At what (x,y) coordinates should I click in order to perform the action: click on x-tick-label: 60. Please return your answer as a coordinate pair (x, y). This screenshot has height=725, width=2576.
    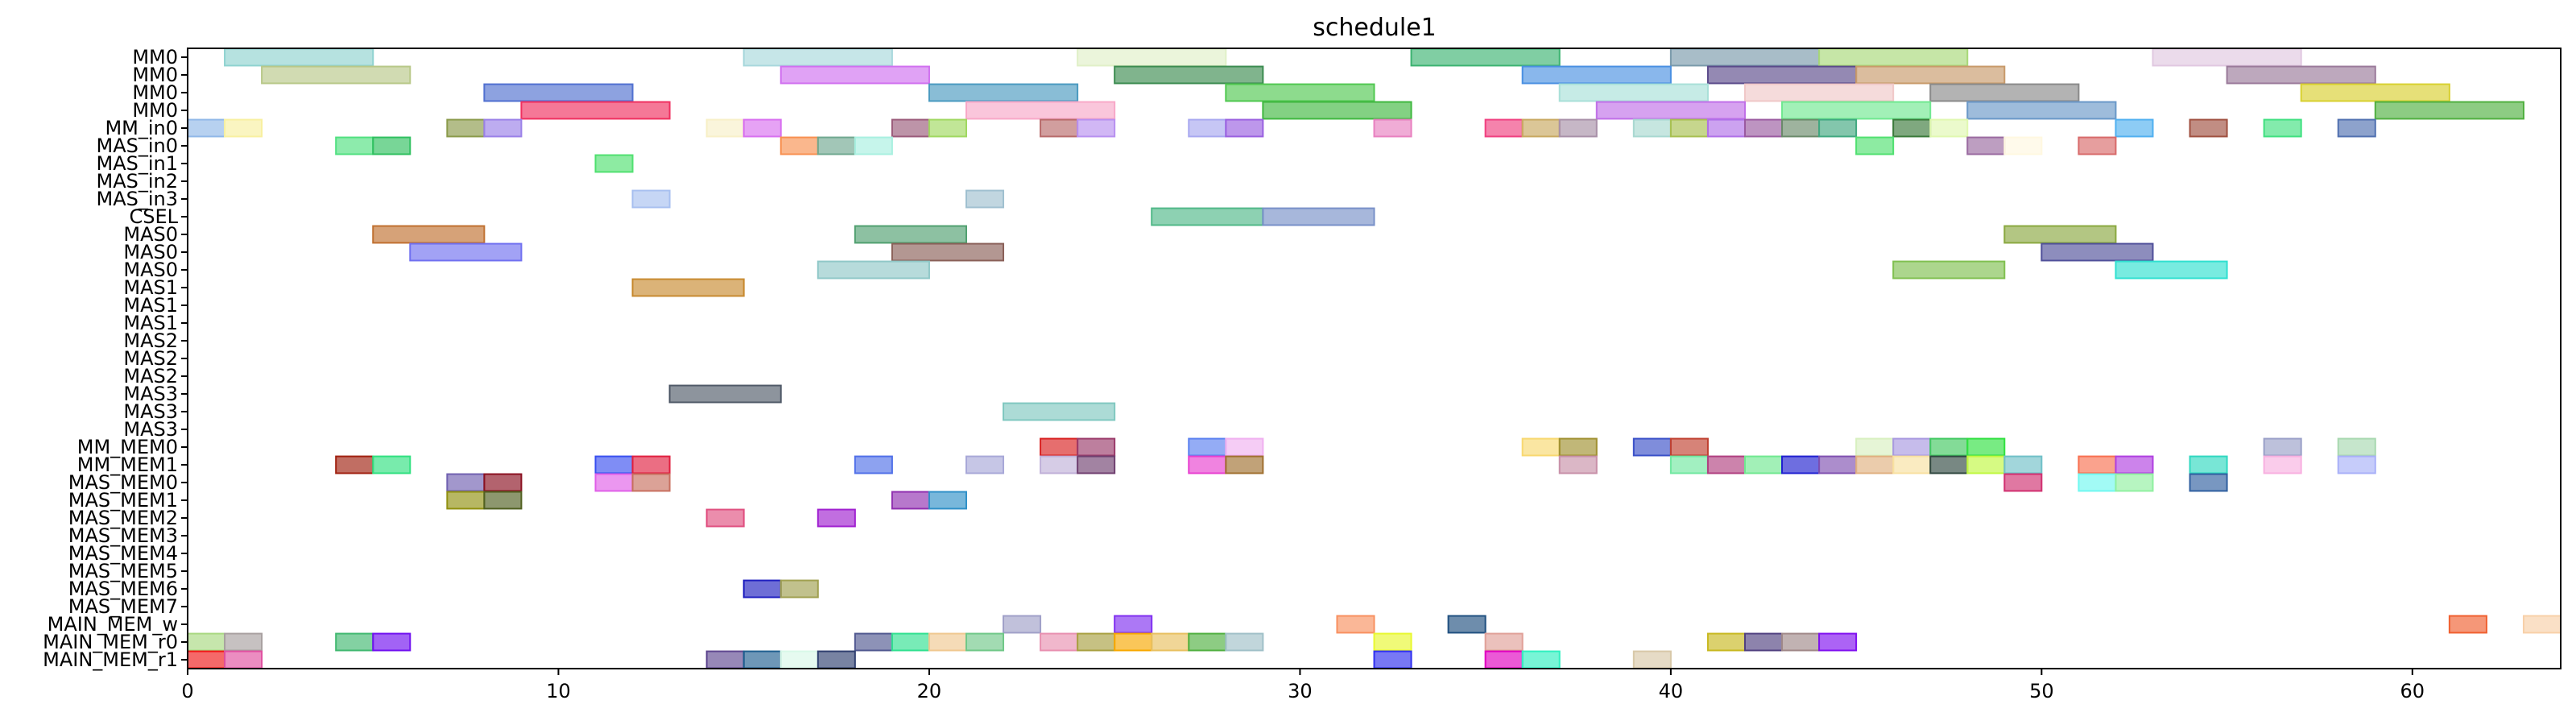
    Looking at the image, I should click on (2412, 691).